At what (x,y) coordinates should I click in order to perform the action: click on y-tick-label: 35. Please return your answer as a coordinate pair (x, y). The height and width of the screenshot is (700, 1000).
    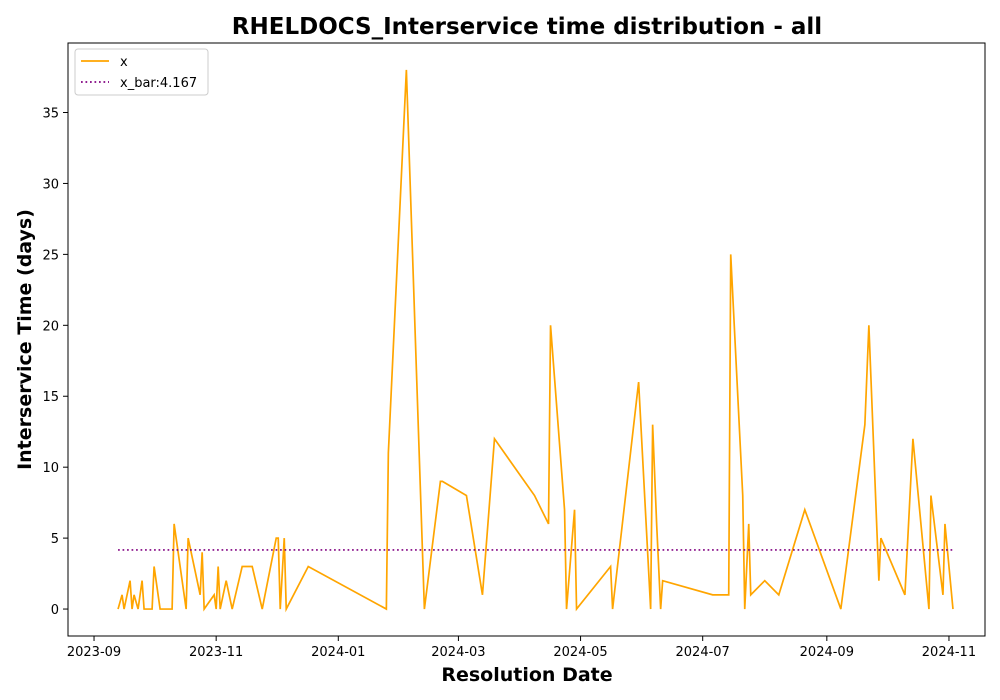
    Looking at the image, I should click on (50, 114).